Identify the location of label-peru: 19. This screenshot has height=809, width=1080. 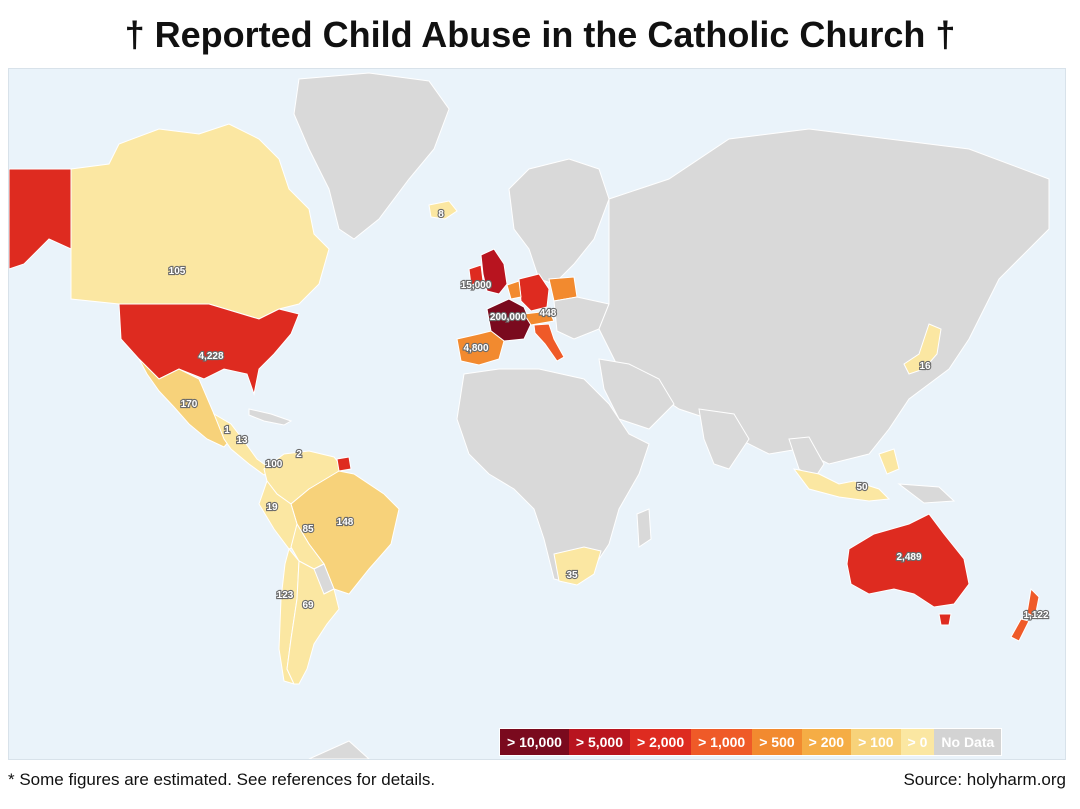
(272, 507).